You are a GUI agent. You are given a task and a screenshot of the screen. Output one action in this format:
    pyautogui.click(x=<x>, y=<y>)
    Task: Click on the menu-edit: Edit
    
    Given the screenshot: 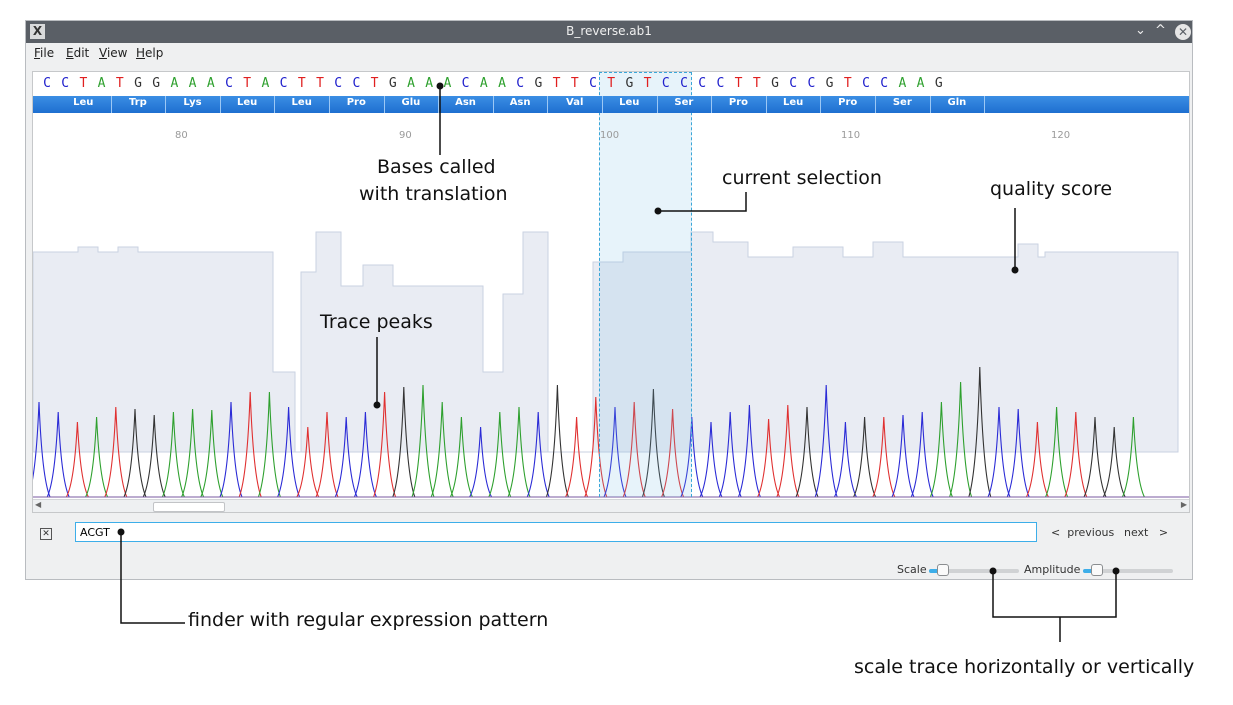 What is the action you would take?
    pyautogui.click(x=78, y=53)
    